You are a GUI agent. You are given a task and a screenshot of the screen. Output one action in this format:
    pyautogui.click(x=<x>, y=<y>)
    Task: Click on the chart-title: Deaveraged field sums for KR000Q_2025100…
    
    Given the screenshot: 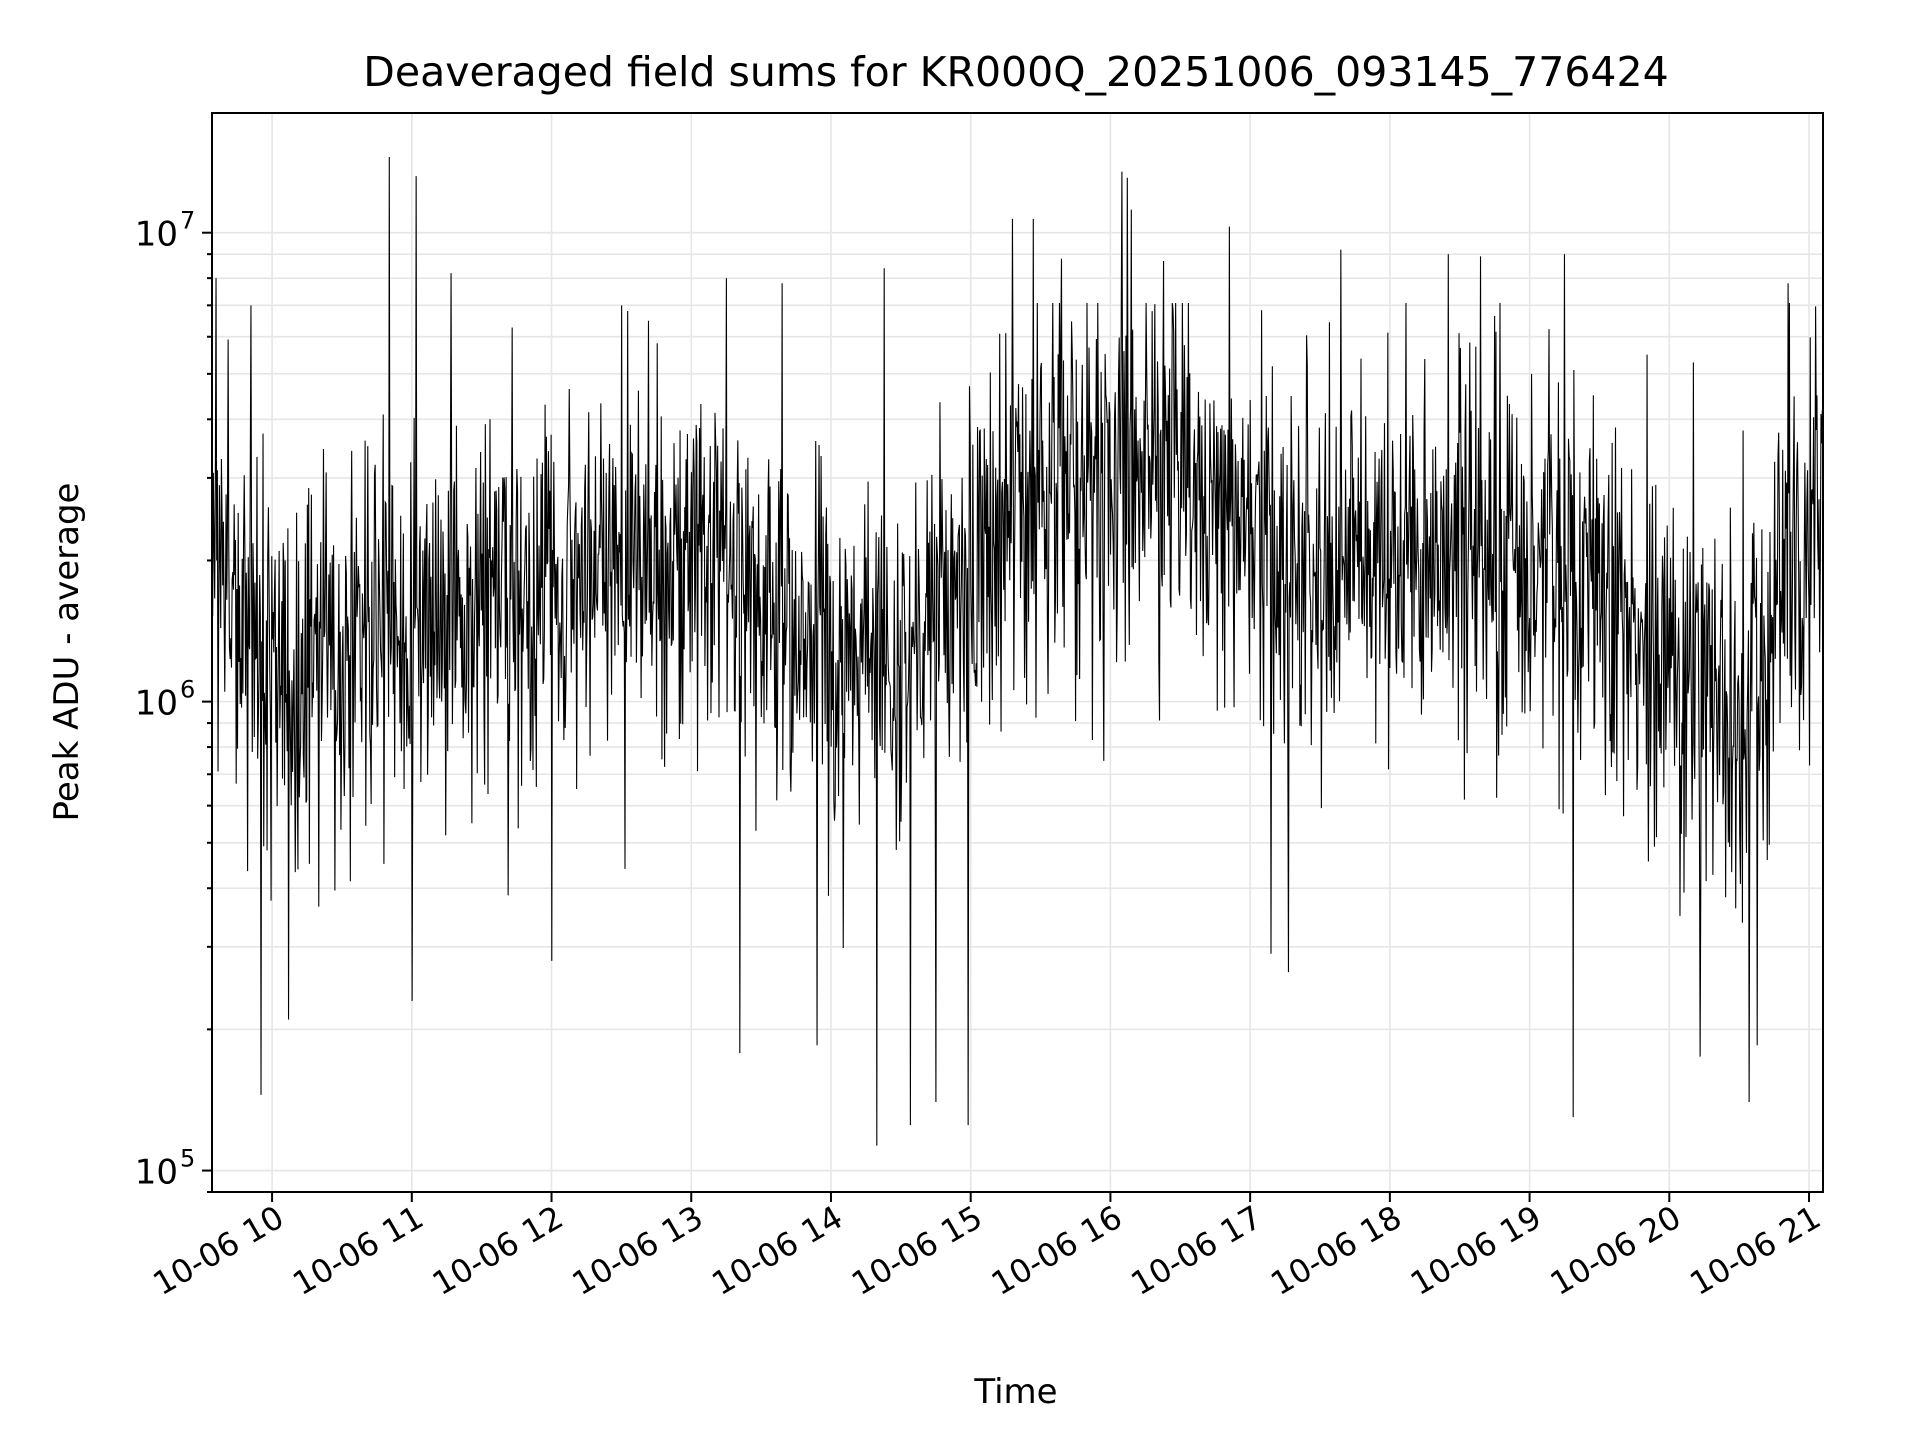 What is the action you would take?
    pyautogui.click(x=1015, y=72)
    